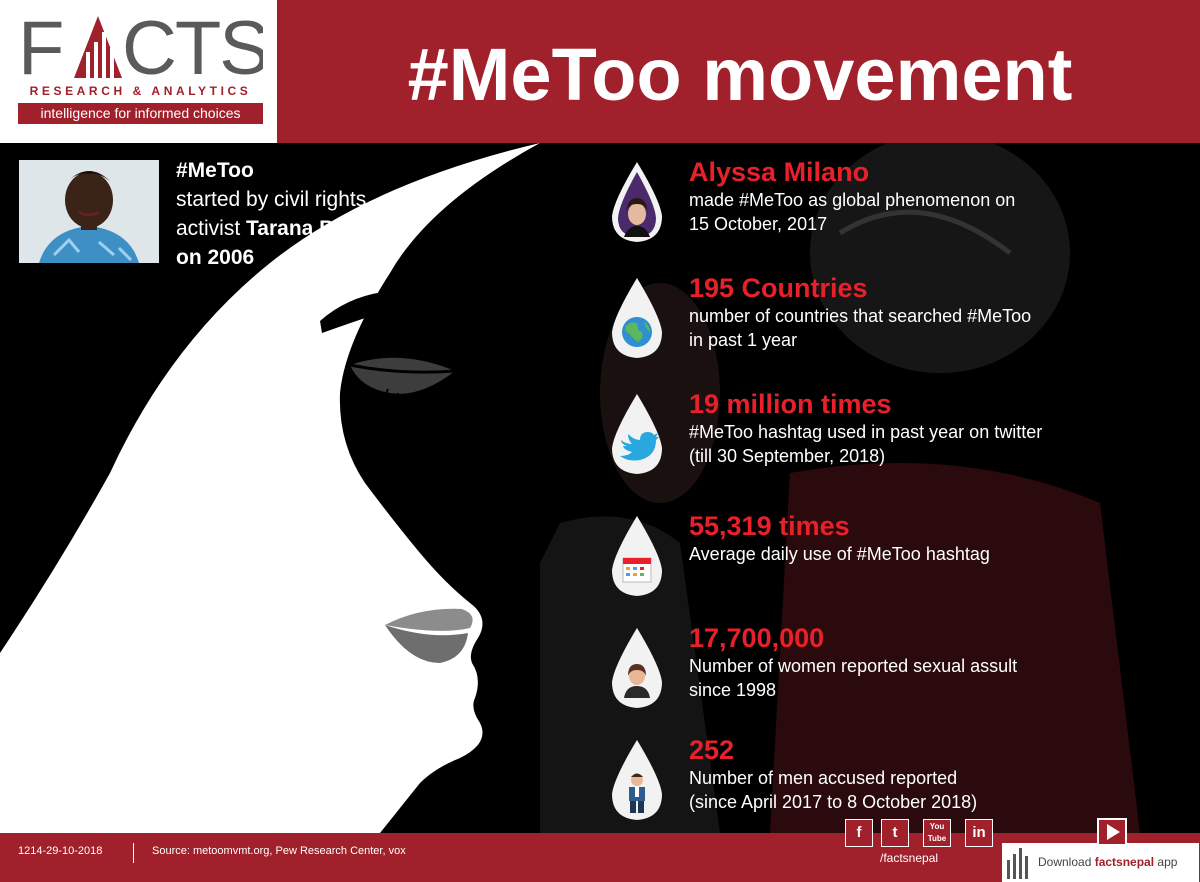  What do you see at coordinates (833, 802) in the screenshot?
I see `stat-description-line2: (since April 2017 to 8 October 2018)` at bounding box center [833, 802].